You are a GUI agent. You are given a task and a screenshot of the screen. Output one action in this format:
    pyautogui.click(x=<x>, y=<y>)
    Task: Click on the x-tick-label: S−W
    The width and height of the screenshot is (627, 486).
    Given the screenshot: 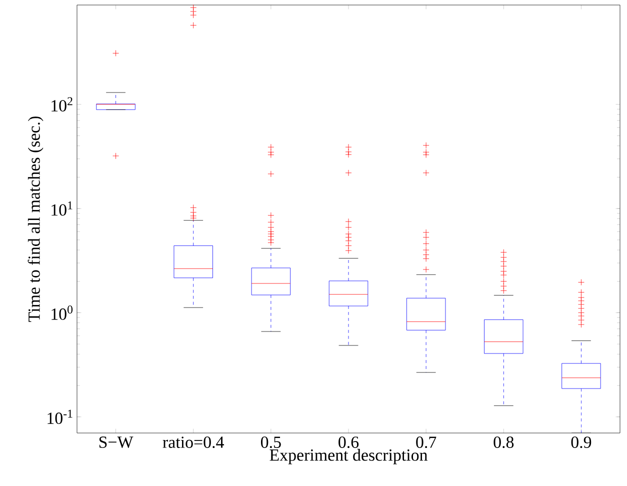 What is the action you would take?
    pyautogui.click(x=116, y=442)
    